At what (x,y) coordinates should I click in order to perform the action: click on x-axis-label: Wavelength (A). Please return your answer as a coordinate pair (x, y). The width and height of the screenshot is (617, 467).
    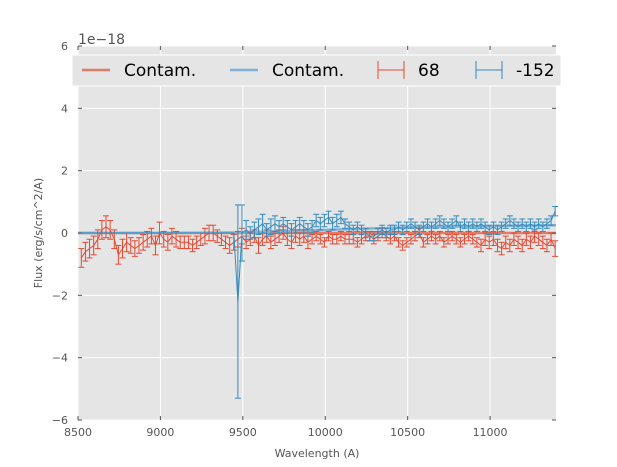
    Looking at the image, I should click on (317, 453).